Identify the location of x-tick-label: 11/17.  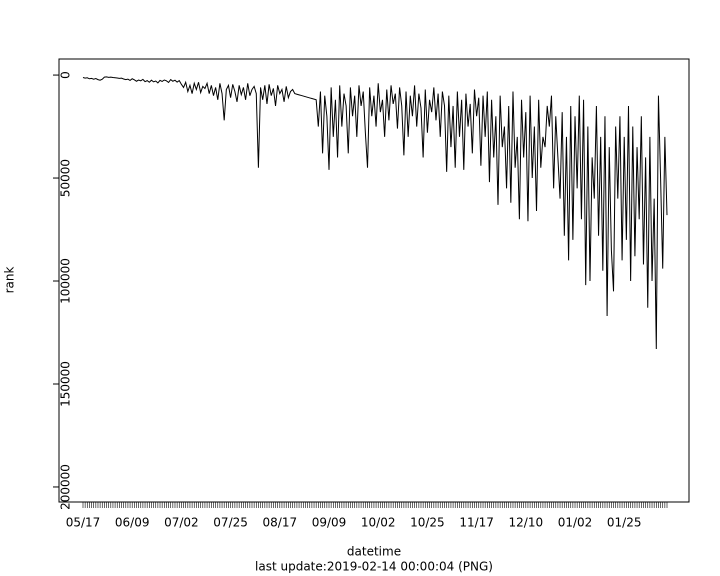
(476, 523).